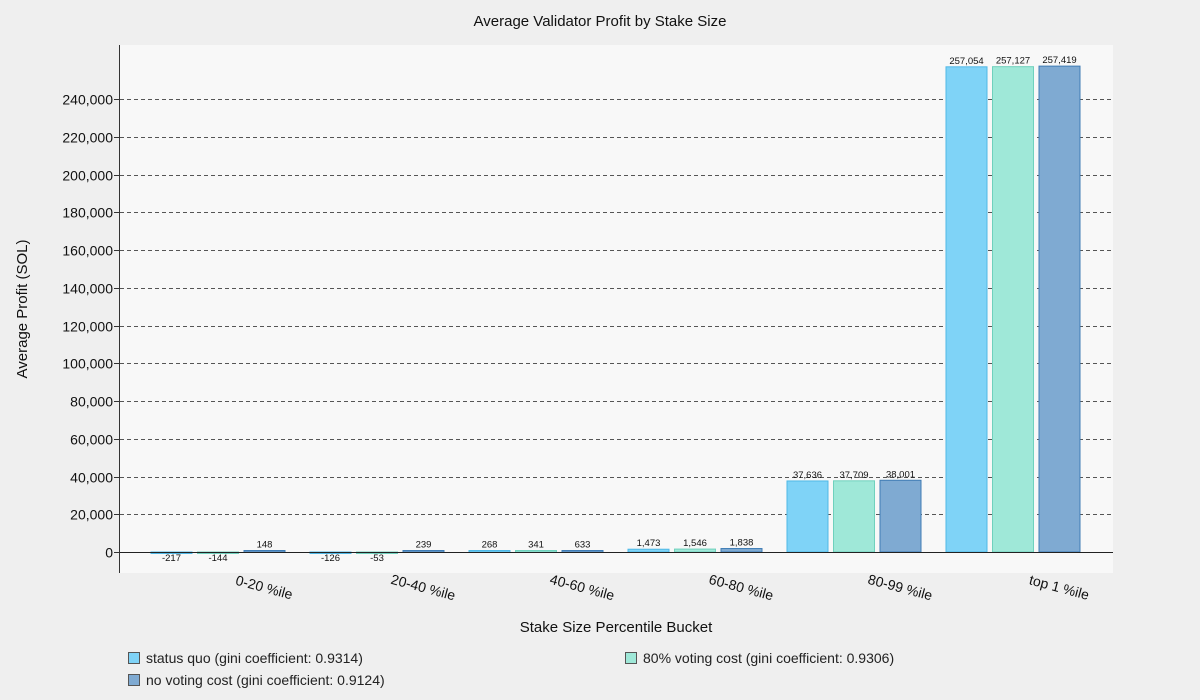 The height and width of the screenshot is (700, 1200). Describe the element at coordinates (134, 680) in the screenshot. I see `legend-swatch-no-voting-cost` at that location.